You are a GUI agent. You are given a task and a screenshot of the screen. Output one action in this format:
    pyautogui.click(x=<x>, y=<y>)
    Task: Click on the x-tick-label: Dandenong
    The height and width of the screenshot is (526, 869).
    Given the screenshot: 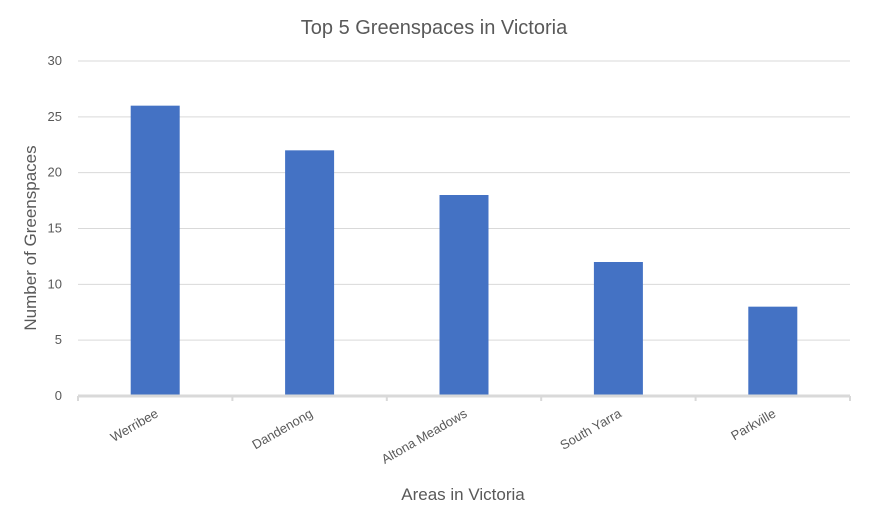 What is the action you would take?
    pyautogui.click(x=282, y=429)
    